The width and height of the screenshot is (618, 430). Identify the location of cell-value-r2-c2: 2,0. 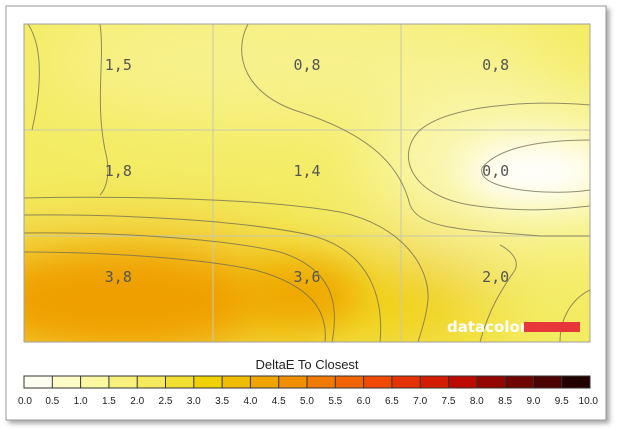
(495, 277).